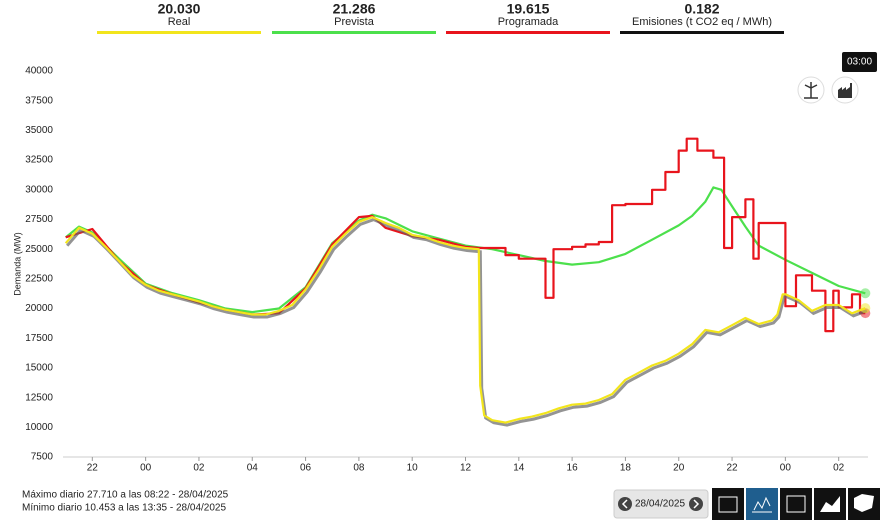 The image size is (886, 528). I want to click on tooltip: 03:00, so click(859, 62).